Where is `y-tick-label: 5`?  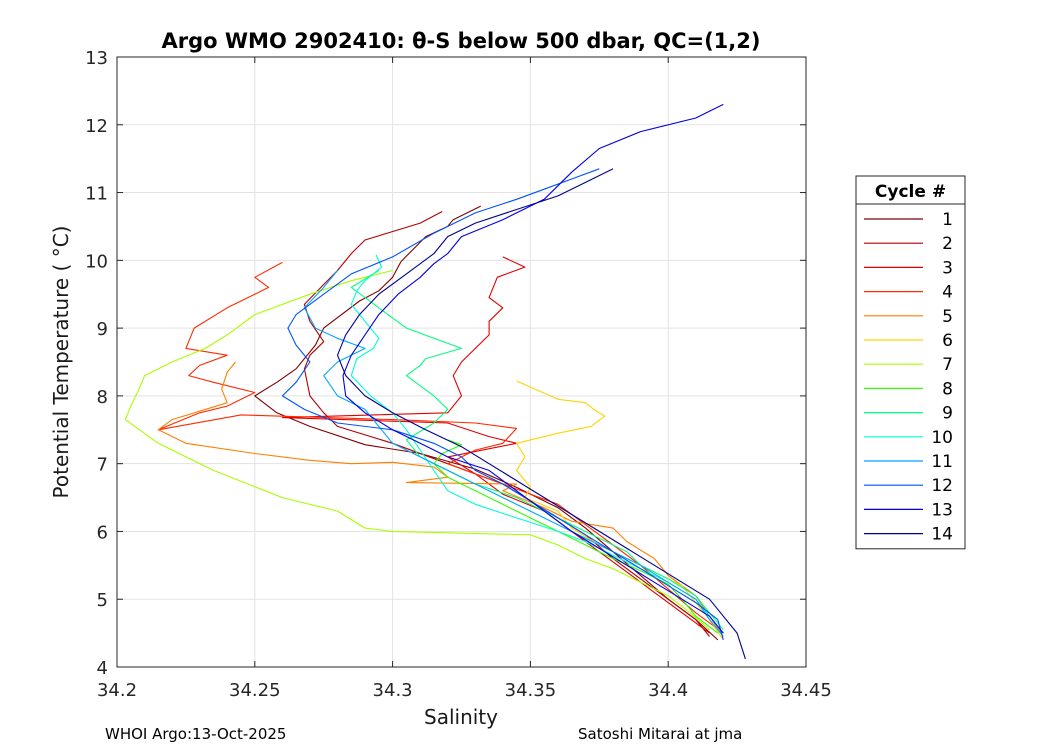 y-tick-label: 5 is located at coordinates (102, 600).